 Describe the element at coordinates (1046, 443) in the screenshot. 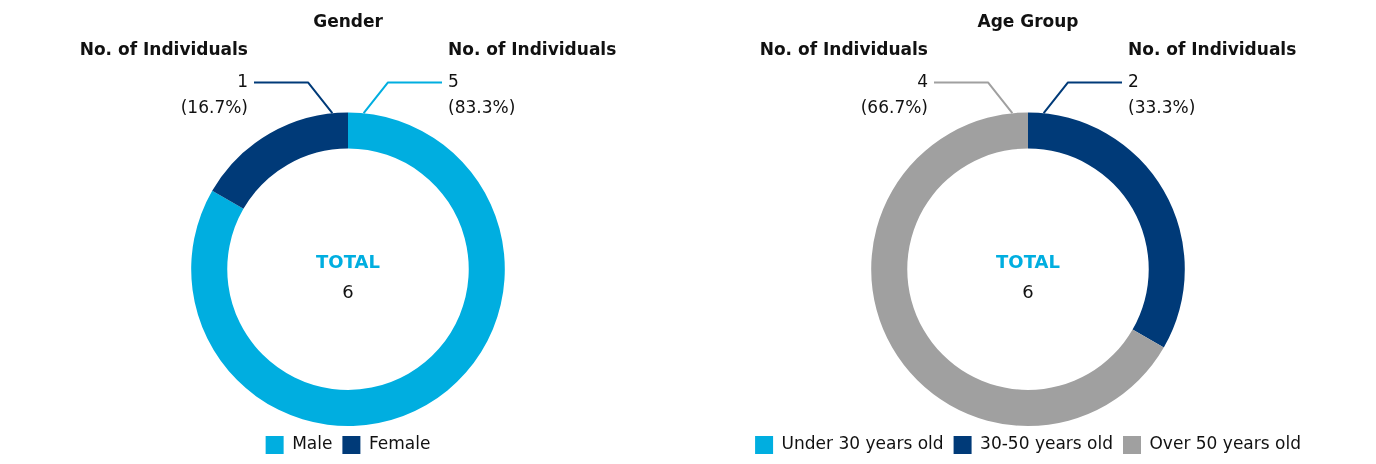

I see `legend-label: 30-50 years old` at that location.